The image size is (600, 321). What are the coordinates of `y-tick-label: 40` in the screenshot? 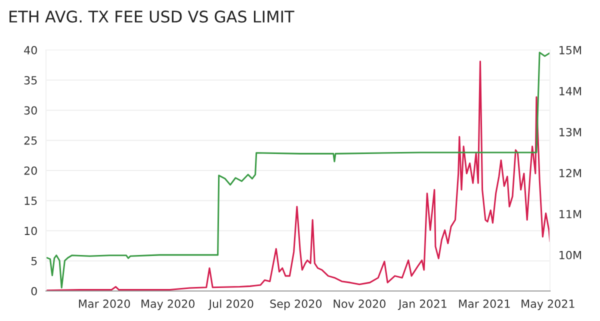 It's located at (30, 50).